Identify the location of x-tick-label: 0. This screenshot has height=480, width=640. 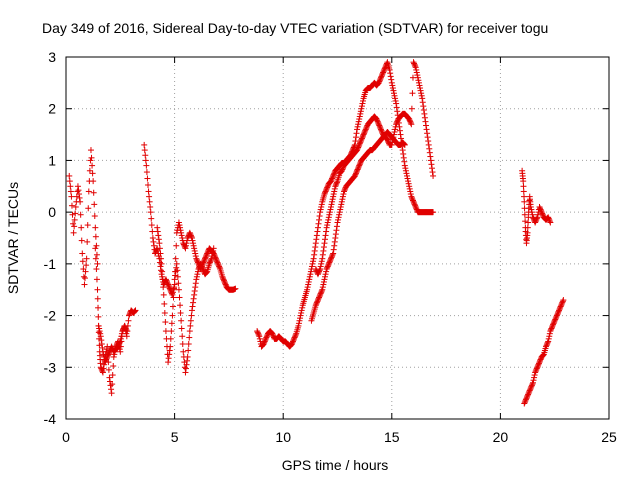
(66, 437).